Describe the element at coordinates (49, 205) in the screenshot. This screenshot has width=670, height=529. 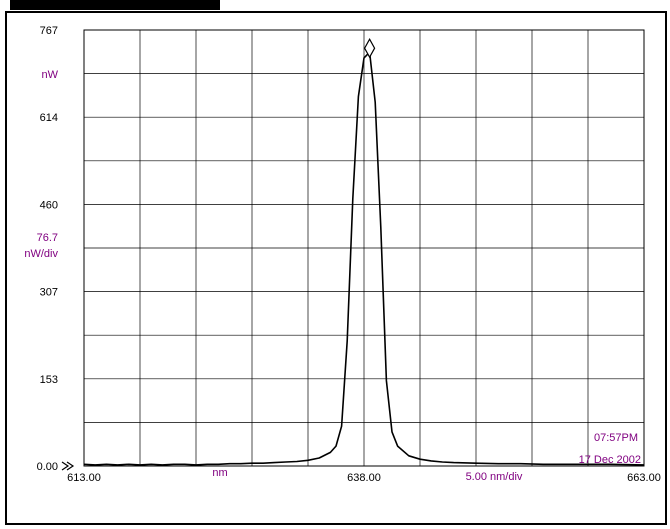
I see `y-tick-label: 460` at that location.